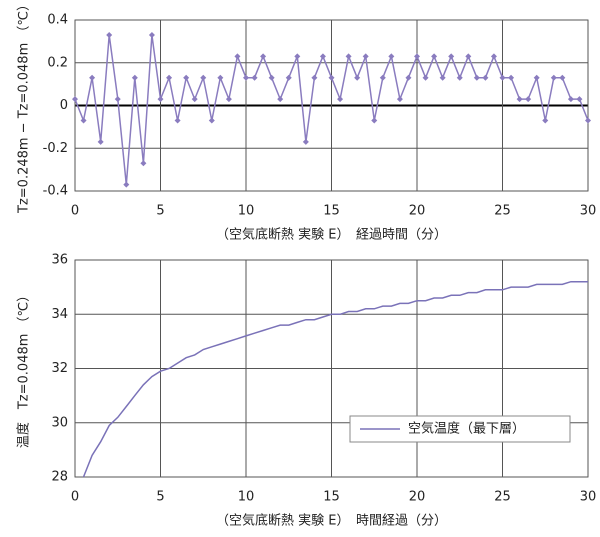  I want to click on y-tick-label: -0.4, so click(55, 191).